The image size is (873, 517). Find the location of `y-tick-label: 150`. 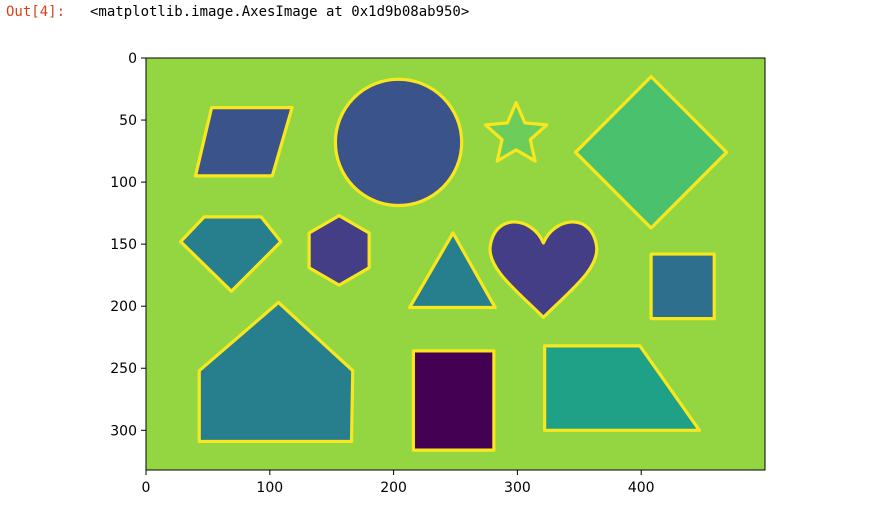

y-tick-label: 150 is located at coordinates (123, 245).